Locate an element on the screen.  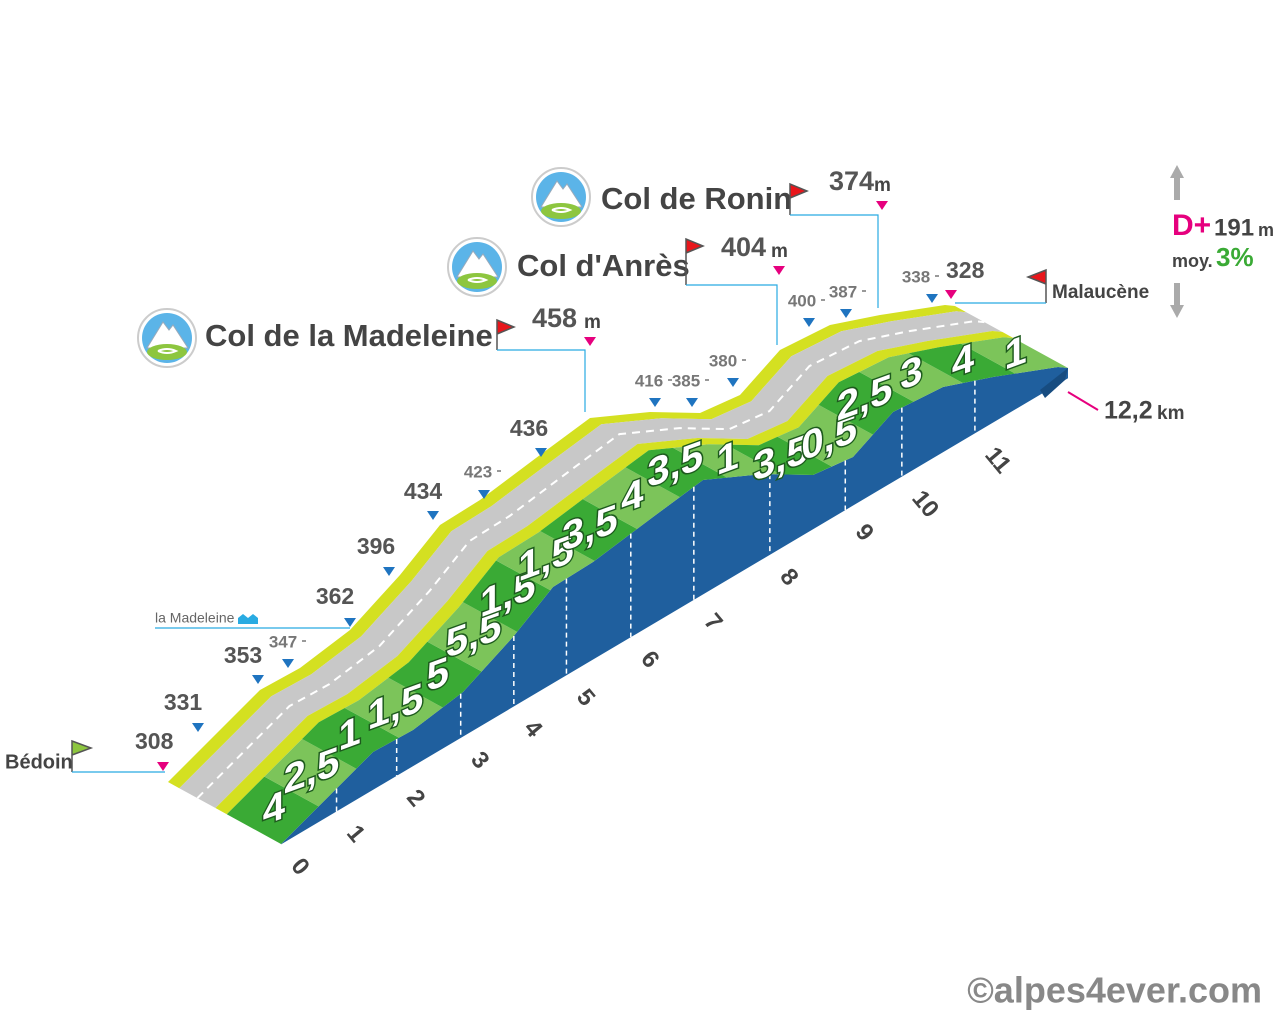
avg-label: moy. is located at coordinates (1192, 261).